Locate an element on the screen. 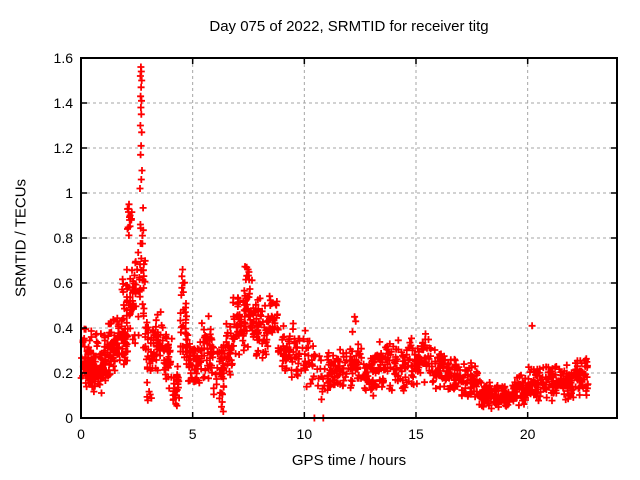  svg-text: 5 is located at coordinates (193, 434).